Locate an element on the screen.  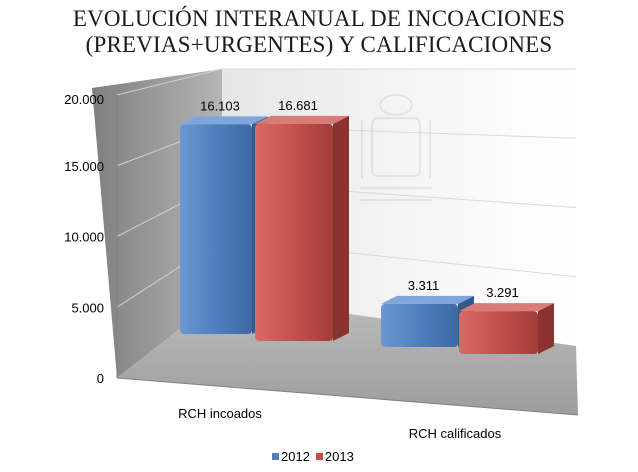
legend-swatch-2013 is located at coordinates (319, 456).